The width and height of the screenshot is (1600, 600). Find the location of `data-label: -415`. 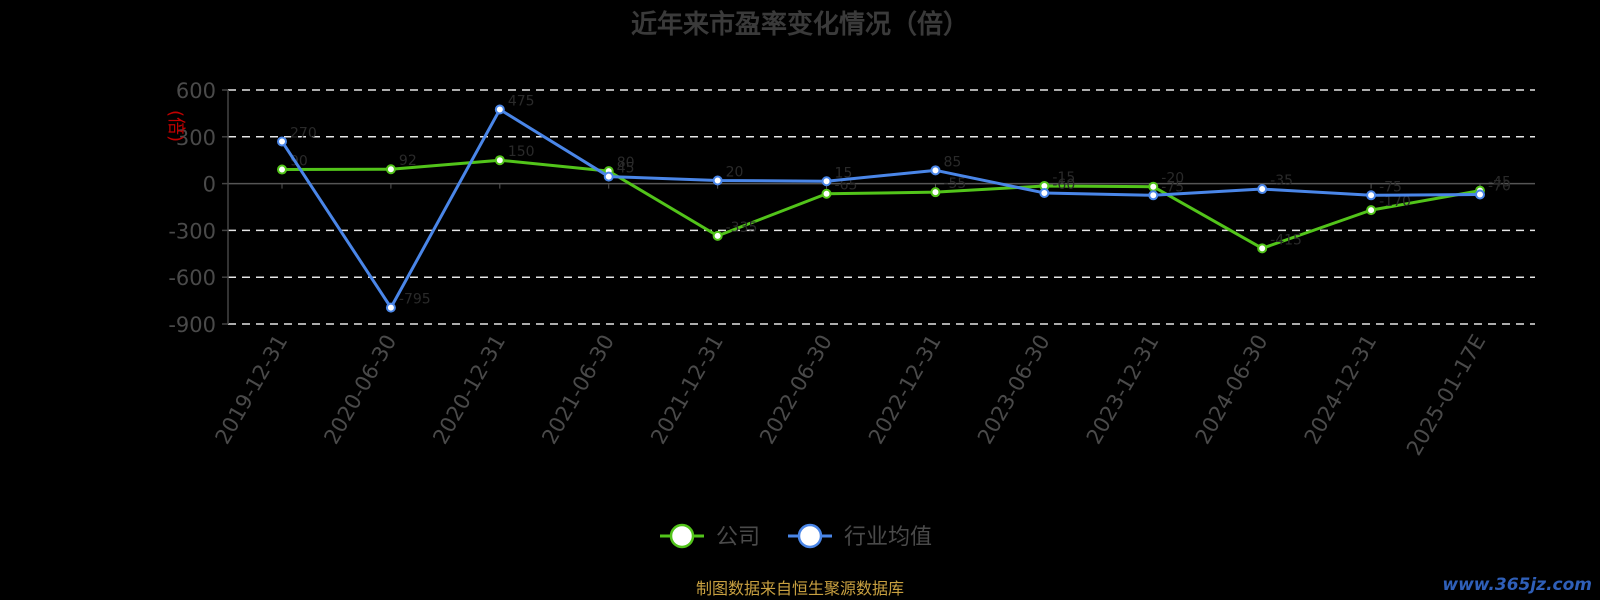

data-label: -415 is located at coordinates (1286, 240).